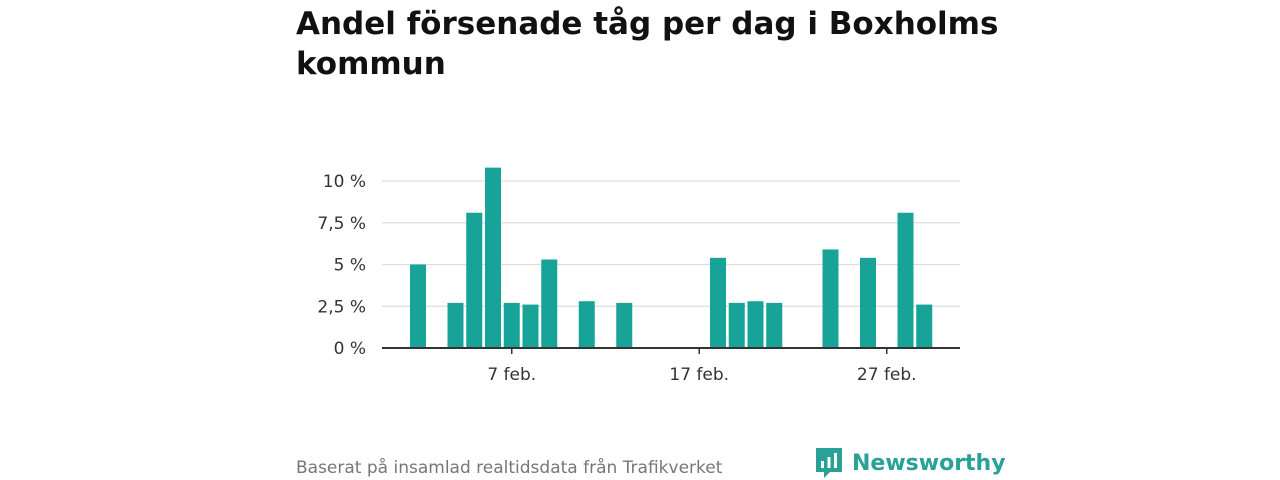  I want to click on x-axis, so click(671, 350).